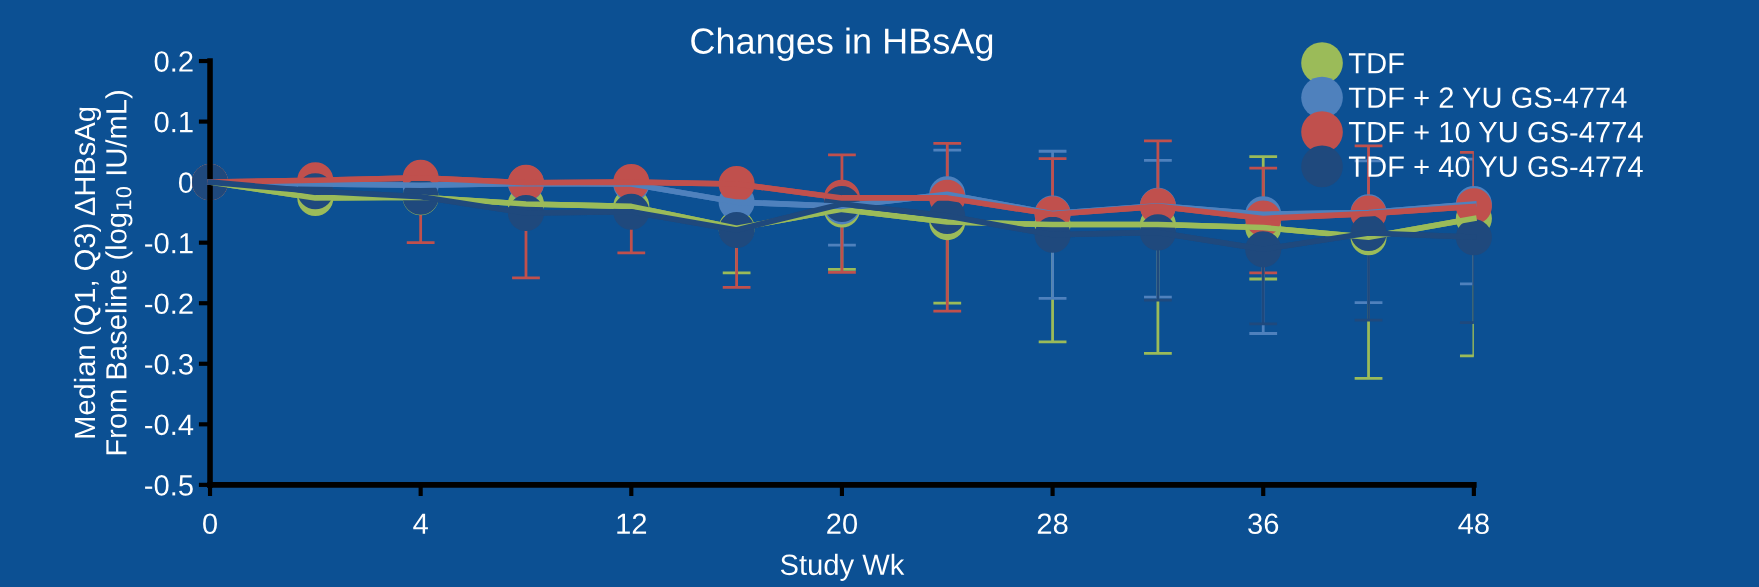 This screenshot has width=1759, height=587. Describe the element at coordinates (632, 523) in the screenshot. I see `x-tick-label: 12` at that location.